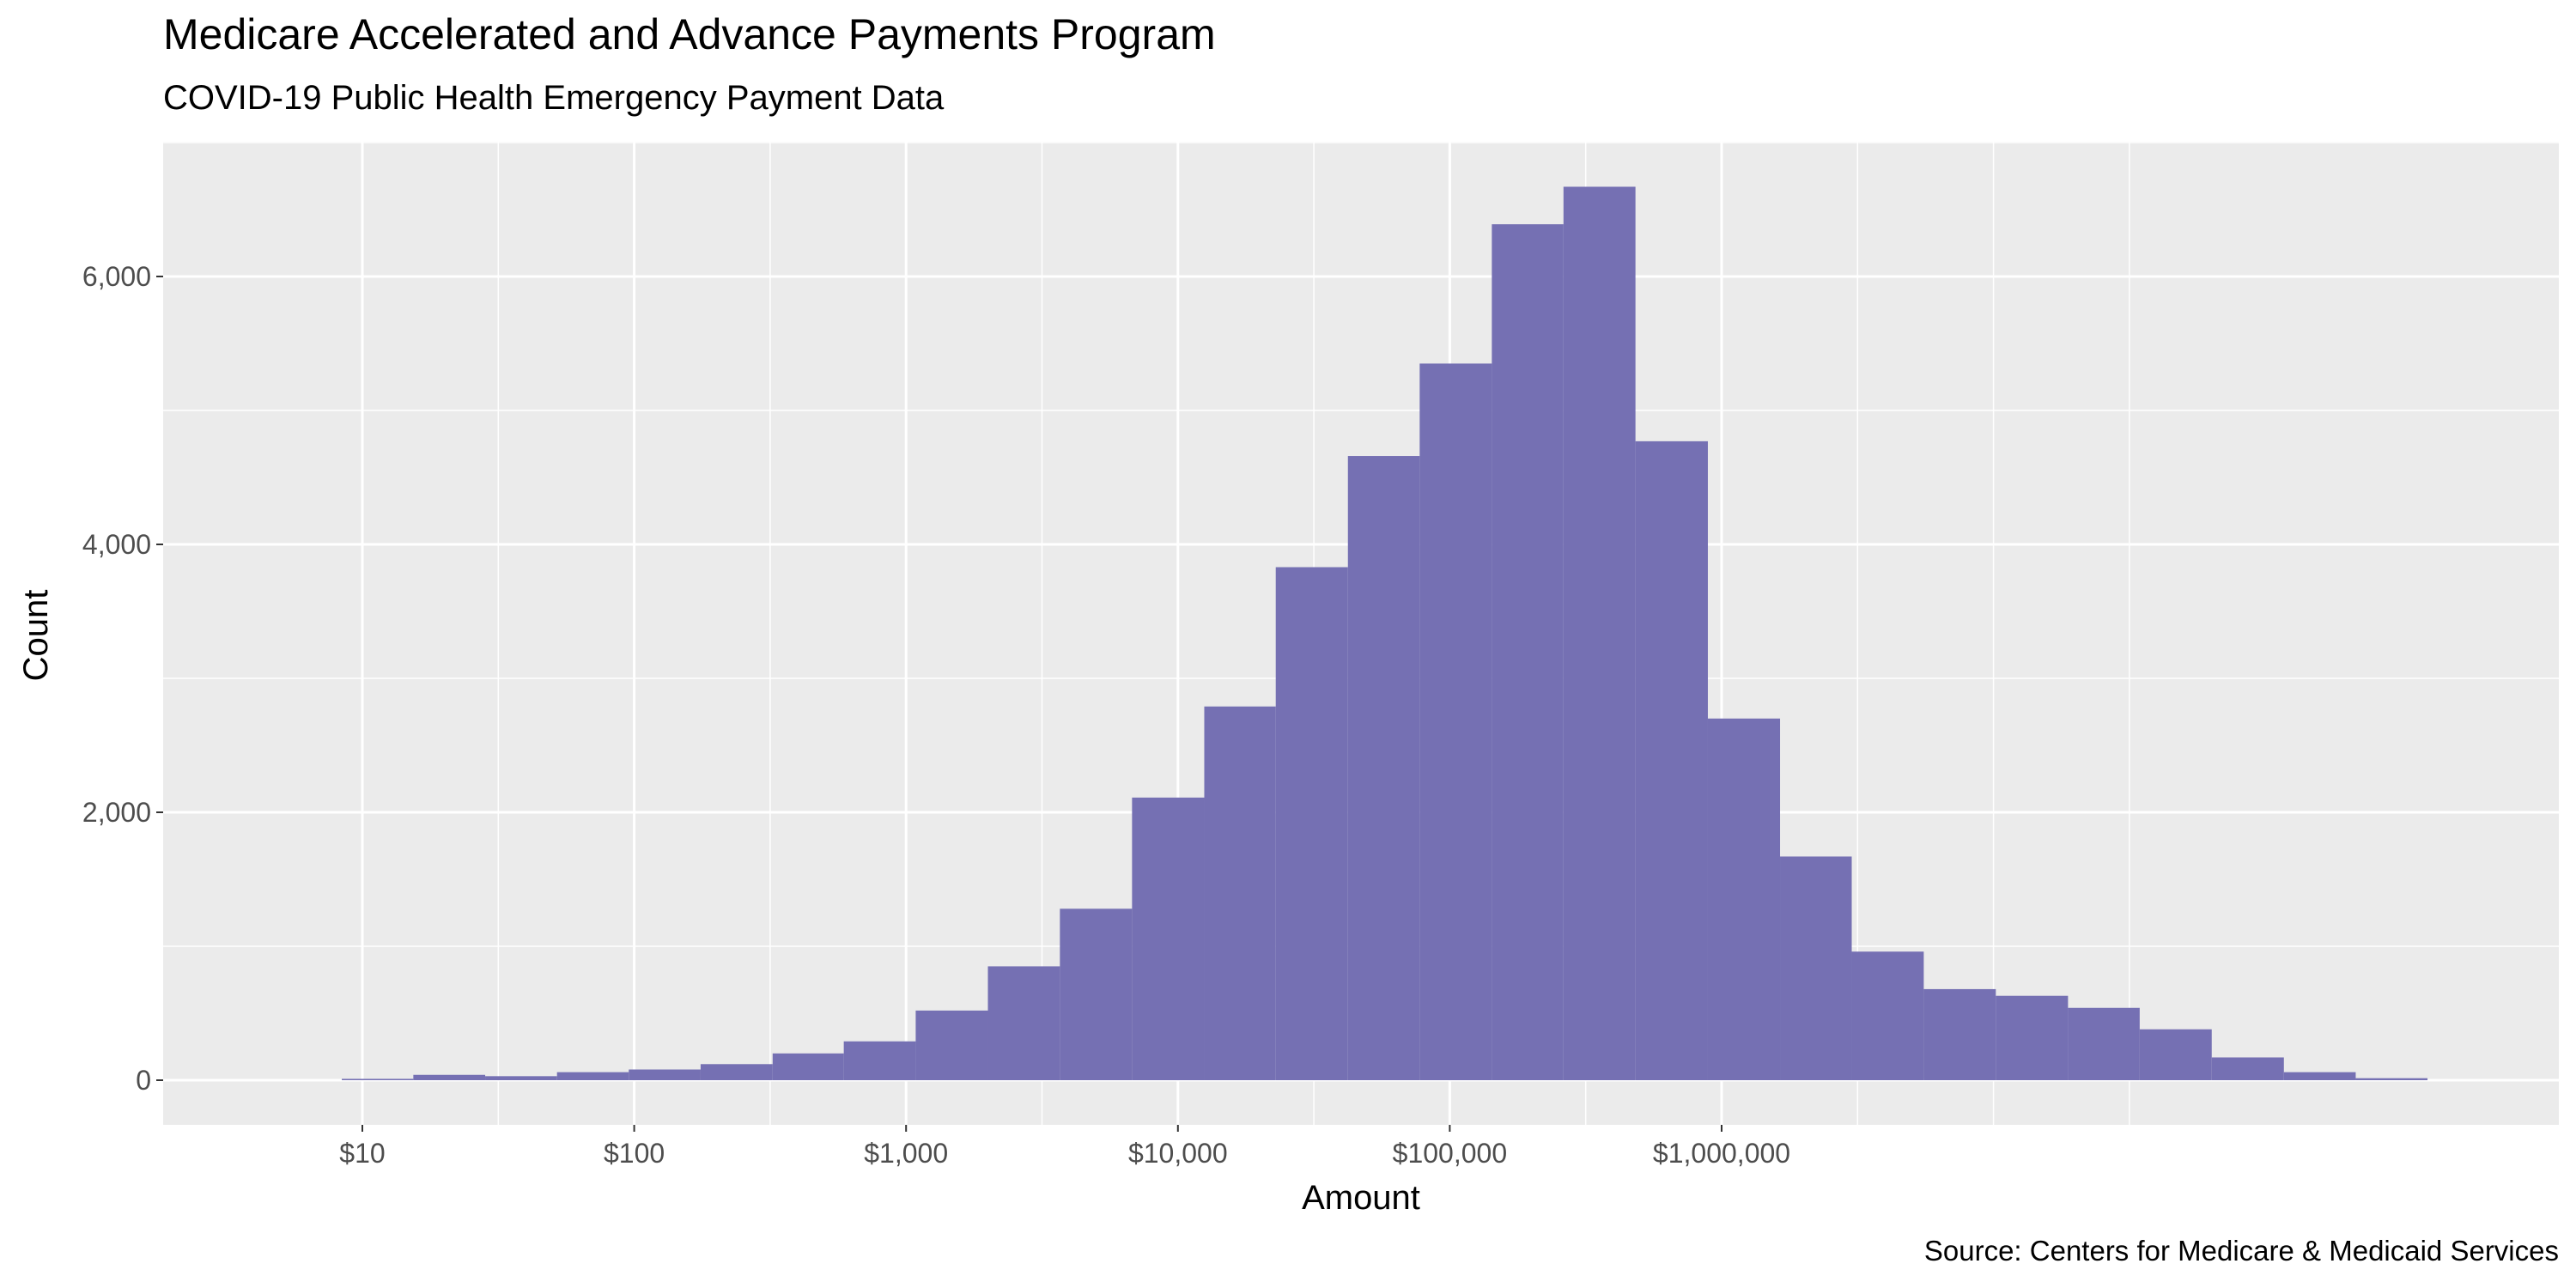 The width and height of the screenshot is (2576, 1288). I want to click on x-tick-label: $10,000, so click(1178, 1153).